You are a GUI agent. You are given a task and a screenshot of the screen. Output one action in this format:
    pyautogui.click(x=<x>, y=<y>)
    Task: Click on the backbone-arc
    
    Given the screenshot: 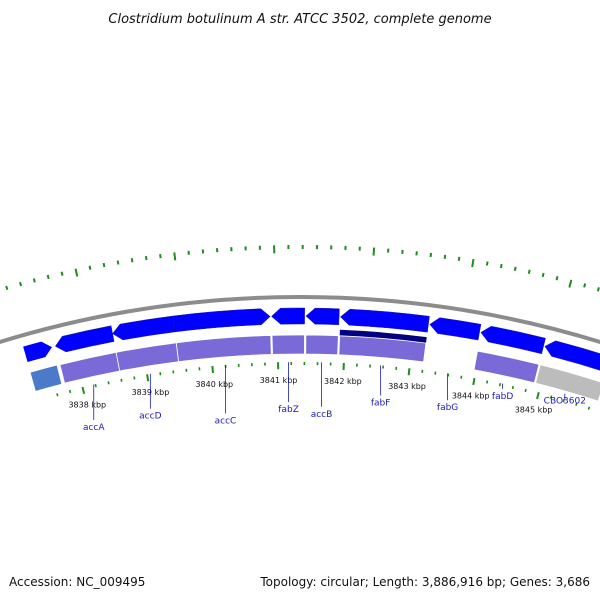 What is the action you would take?
    pyautogui.click(x=300, y=320)
    